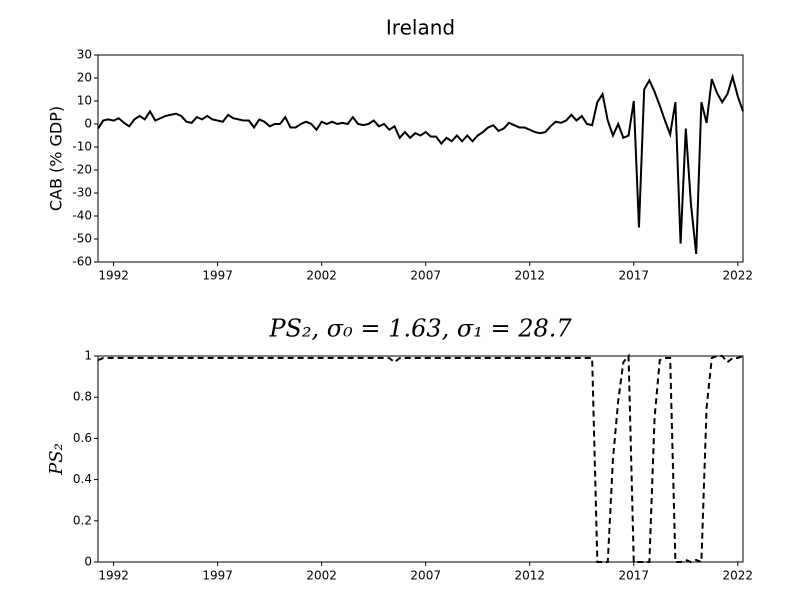 This screenshot has width=800, height=600. What do you see at coordinates (82, 239) in the screenshot?
I see `y-tick-label: -50` at bounding box center [82, 239].